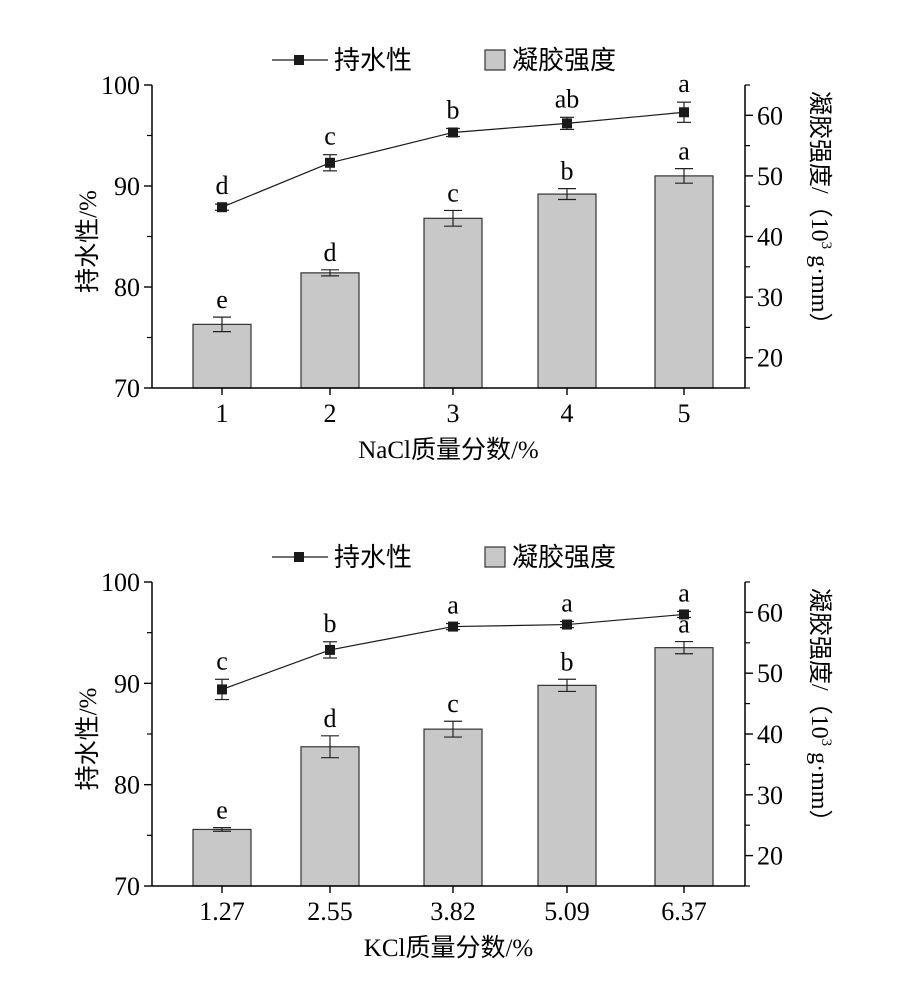 The width and height of the screenshot is (910, 999). I want to click on x-tick-label: 5.09, so click(567, 911).